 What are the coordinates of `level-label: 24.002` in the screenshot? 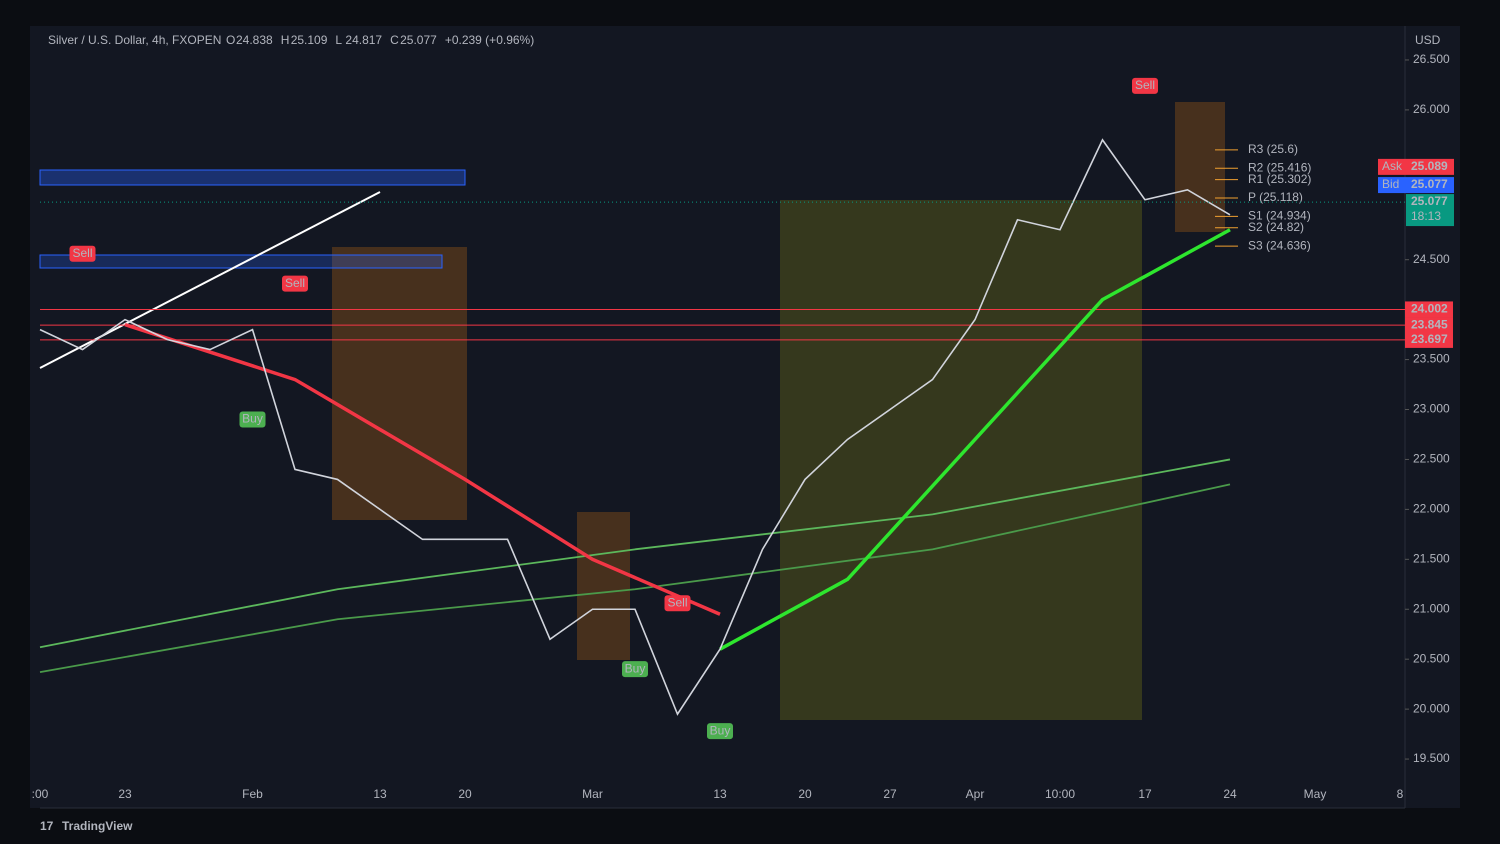 It's located at (1429, 309).